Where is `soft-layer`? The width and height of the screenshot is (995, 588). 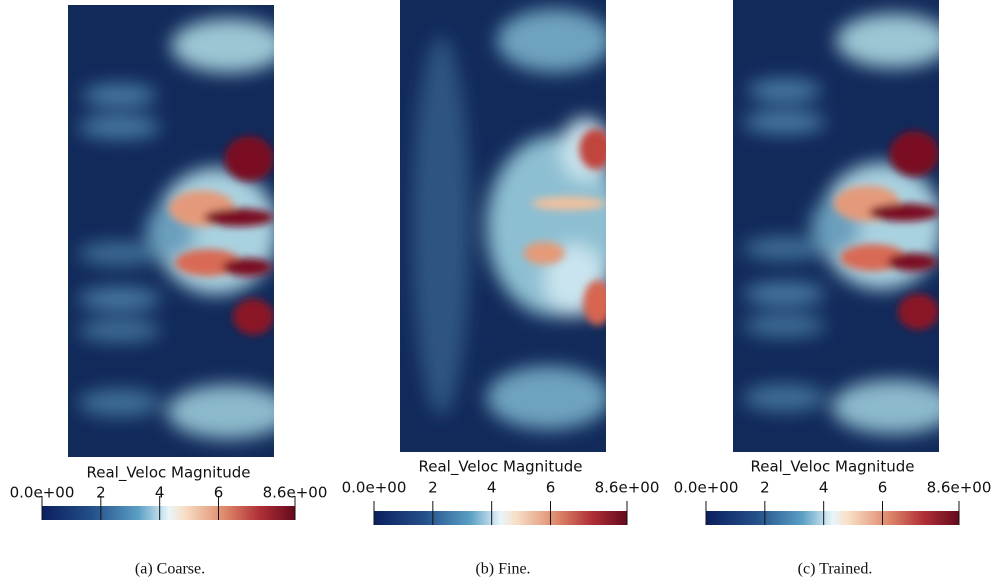 soft-layer is located at coordinates (509, 219).